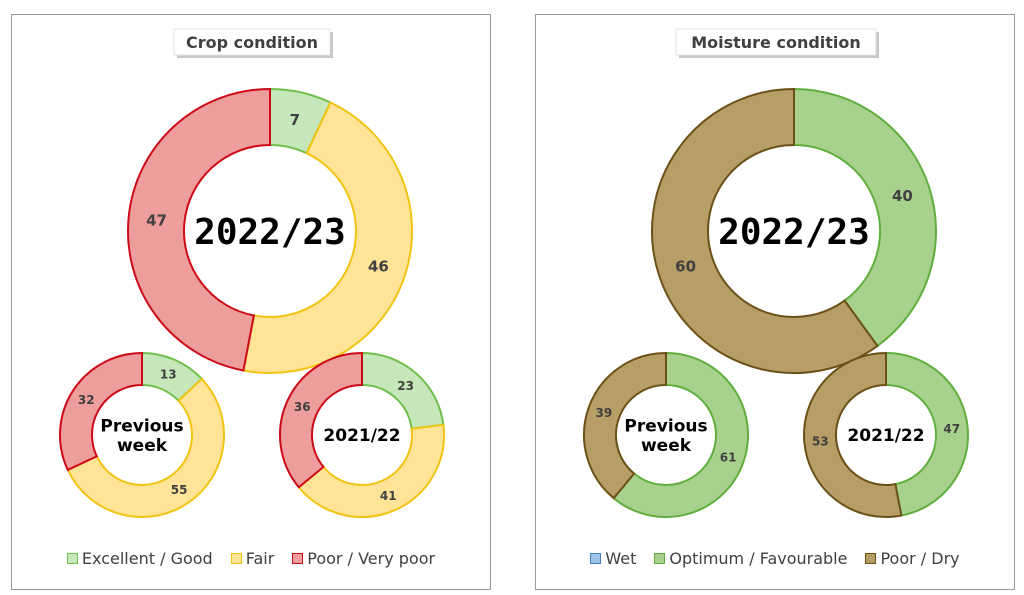 Image resolution: width=1024 pixels, height=595 pixels. Describe the element at coordinates (378, 267) in the screenshot. I see `data-label-fair: 46` at that location.